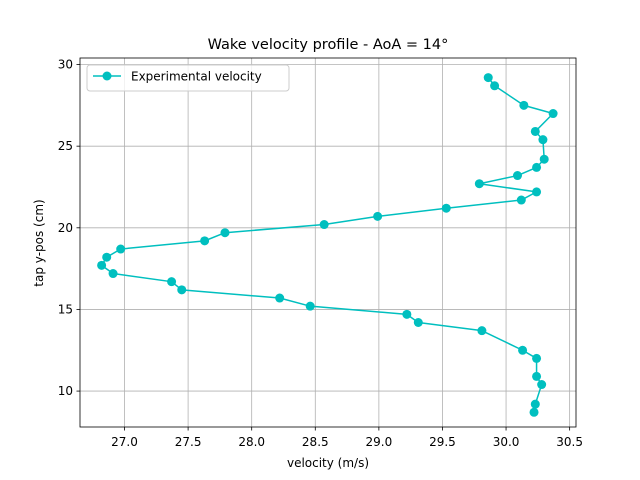  Describe the element at coordinates (442, 442) in the screenshot. I see `x-tick-label: 29.5` at that location.